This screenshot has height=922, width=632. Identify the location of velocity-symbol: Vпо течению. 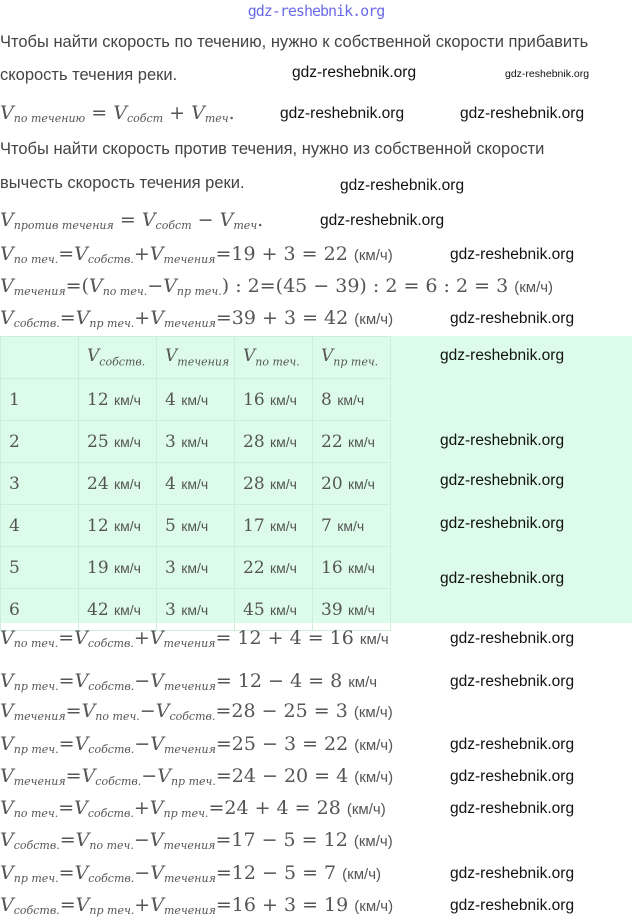
(43, 113).